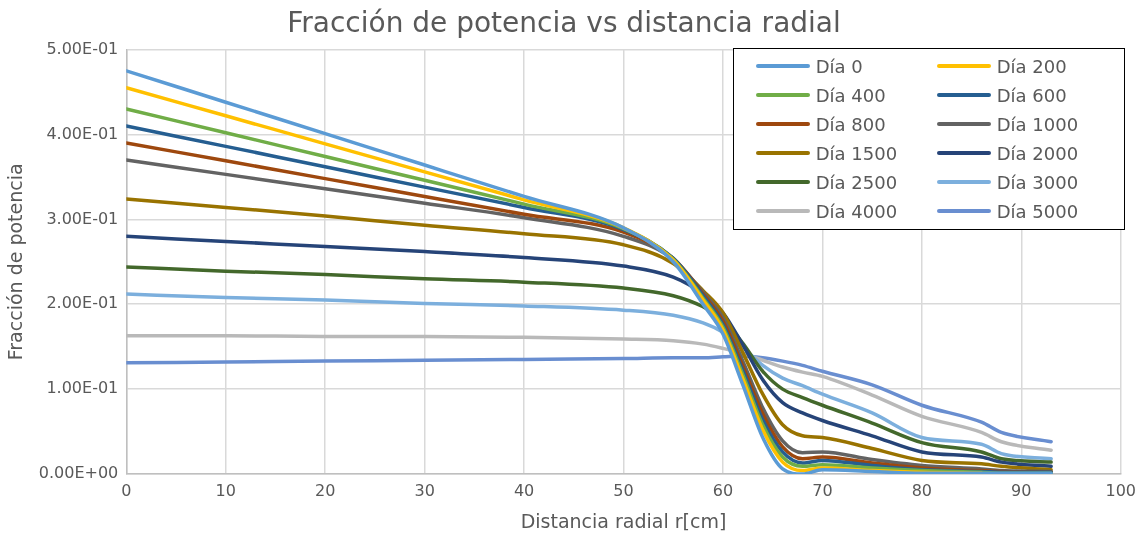 This screenshot has width=1144, height=540. I want to click on y-tick-label: 3.00E-01, so click(82, 218).